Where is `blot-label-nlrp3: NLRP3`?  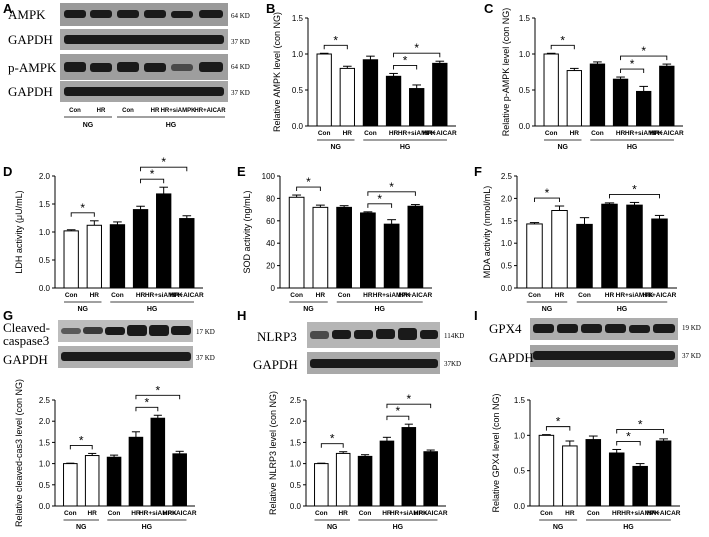 blot-label-nlrp3: NLRP3 is located at coordinates (277, 336).